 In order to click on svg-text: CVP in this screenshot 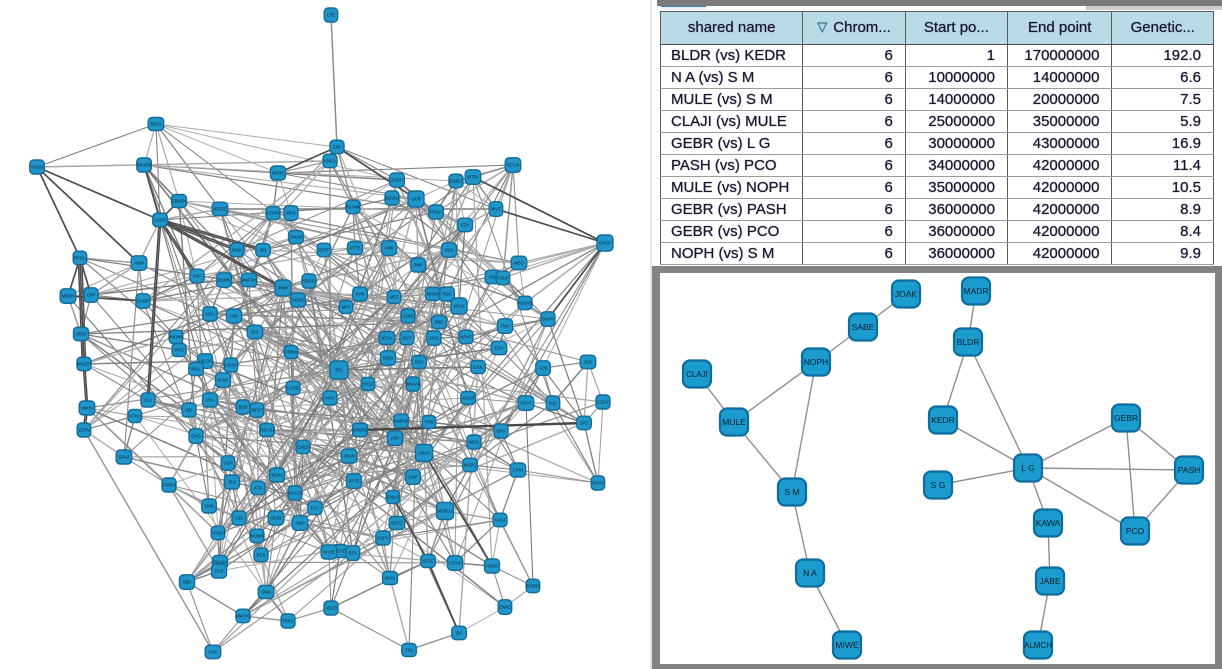, I will do `click(91, 295)`.